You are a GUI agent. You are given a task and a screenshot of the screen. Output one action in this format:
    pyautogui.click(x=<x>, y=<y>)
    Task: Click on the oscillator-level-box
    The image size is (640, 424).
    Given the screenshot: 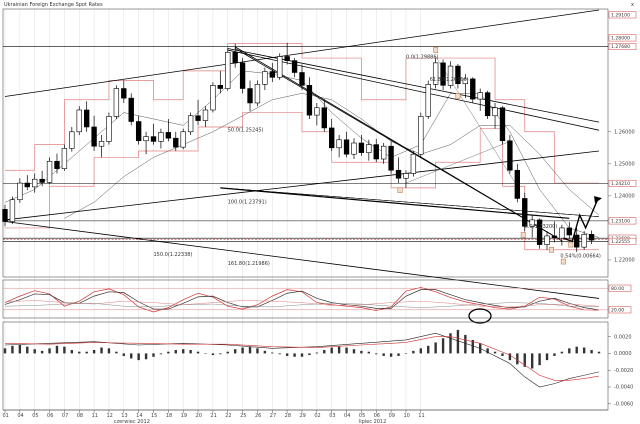 What is the action you would take?
    pyautogui.click(x=620, y=310)
    